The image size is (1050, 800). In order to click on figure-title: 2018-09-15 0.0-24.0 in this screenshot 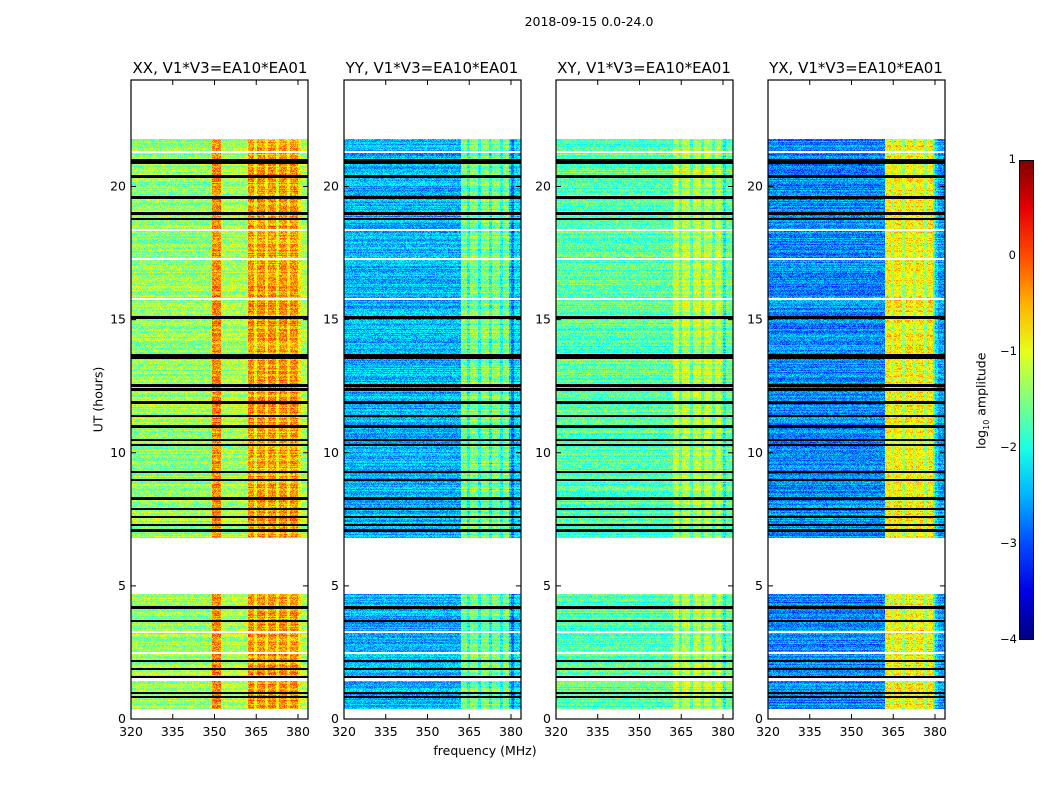, I will do `click(589, 21)`.